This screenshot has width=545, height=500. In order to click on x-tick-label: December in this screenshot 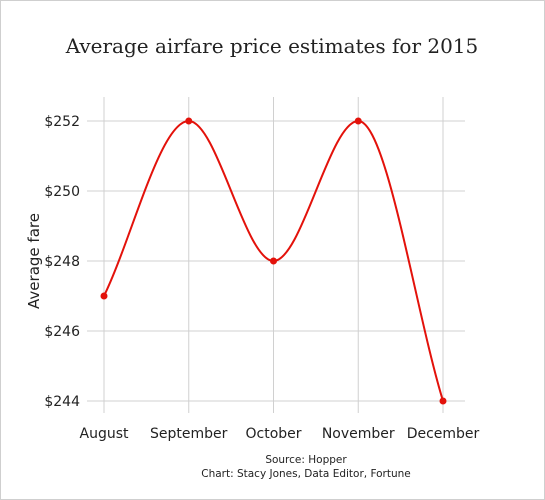, I will do `click(443, 434)`.